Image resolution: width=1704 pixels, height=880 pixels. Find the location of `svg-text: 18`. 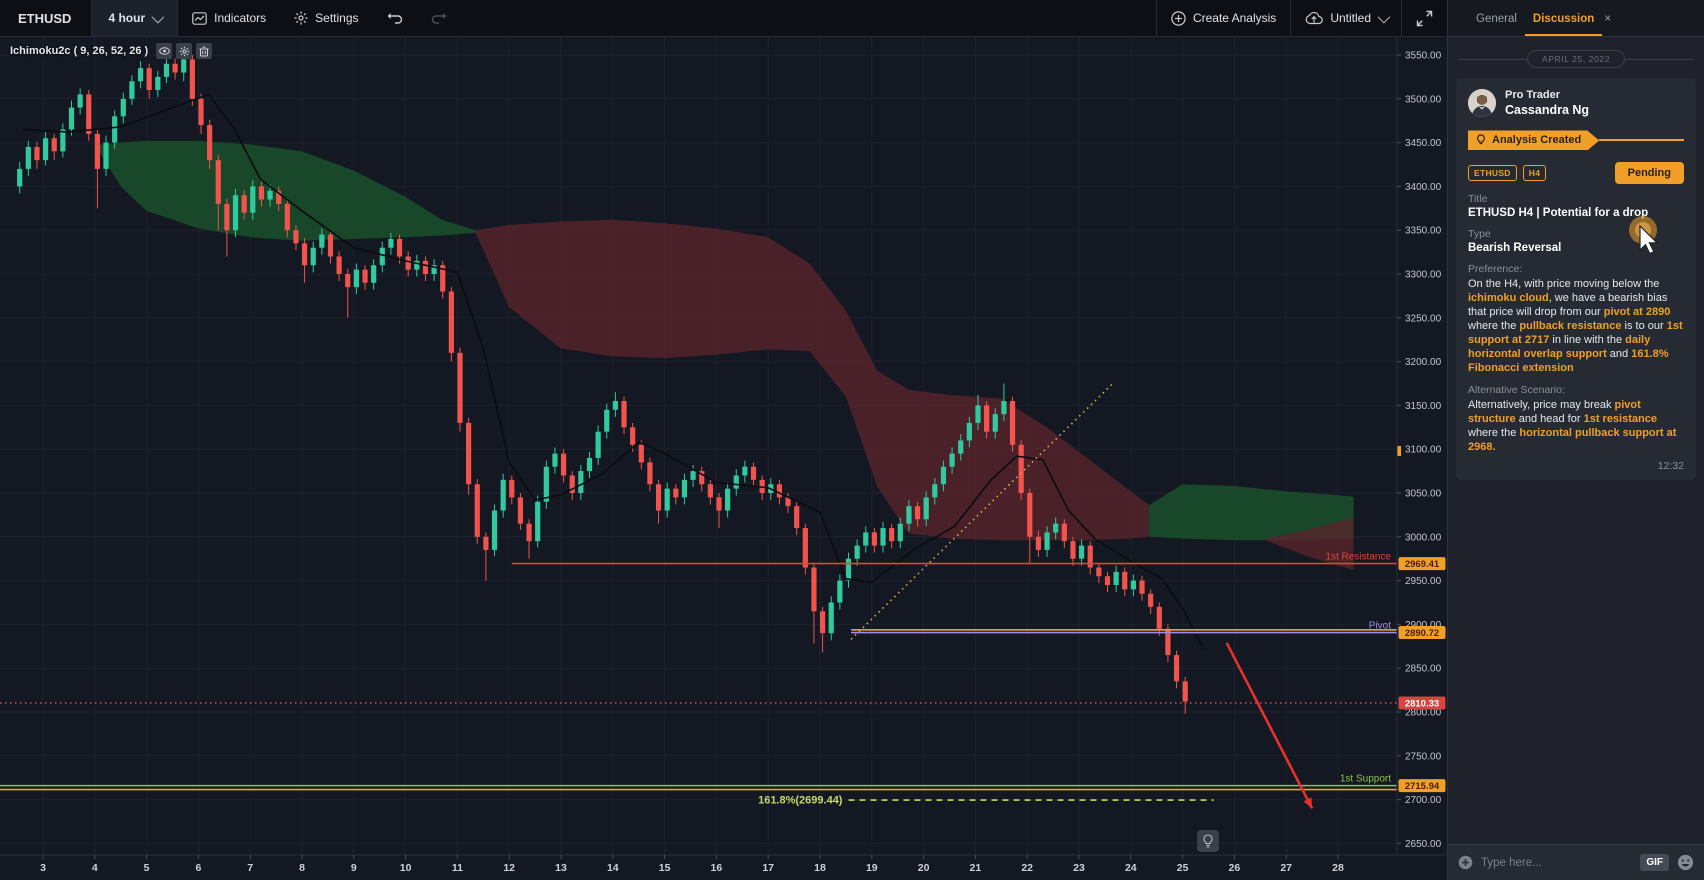

svg-text: 18 is located at coordinates (820, 868).